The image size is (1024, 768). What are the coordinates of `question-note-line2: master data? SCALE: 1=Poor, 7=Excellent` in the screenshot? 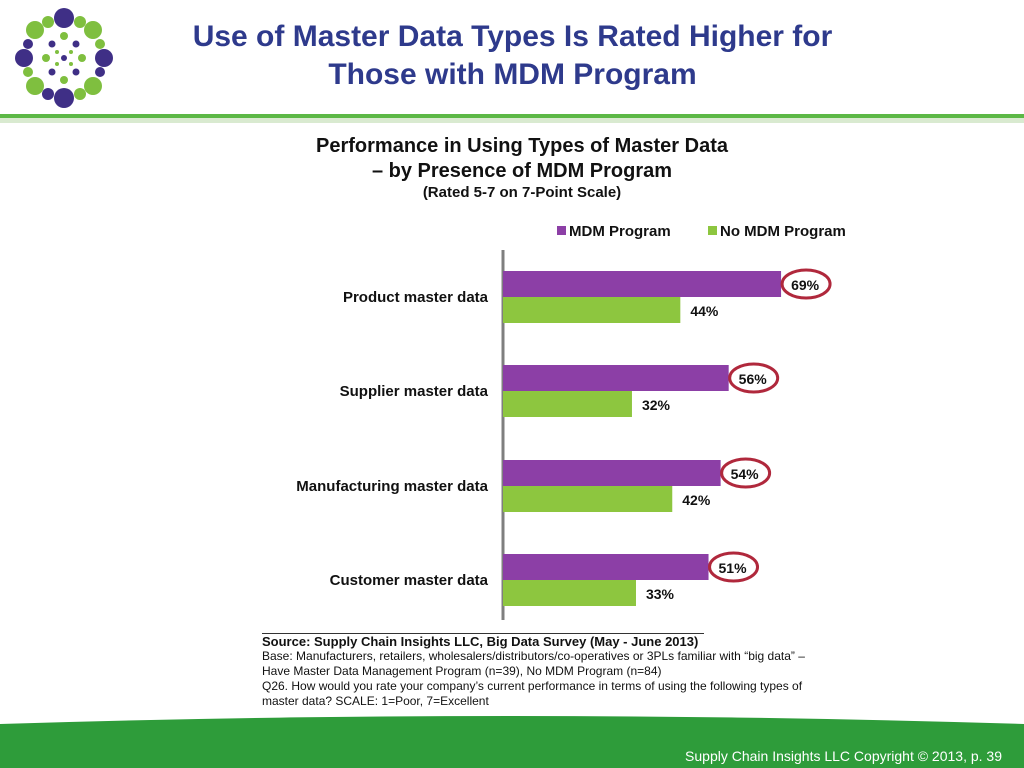 It's located at (375, 701).